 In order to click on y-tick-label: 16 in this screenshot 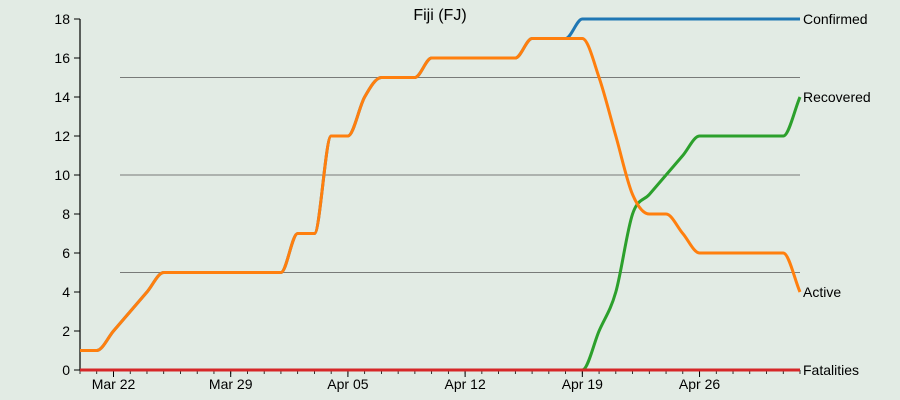, I will do `click(62, 58)`.